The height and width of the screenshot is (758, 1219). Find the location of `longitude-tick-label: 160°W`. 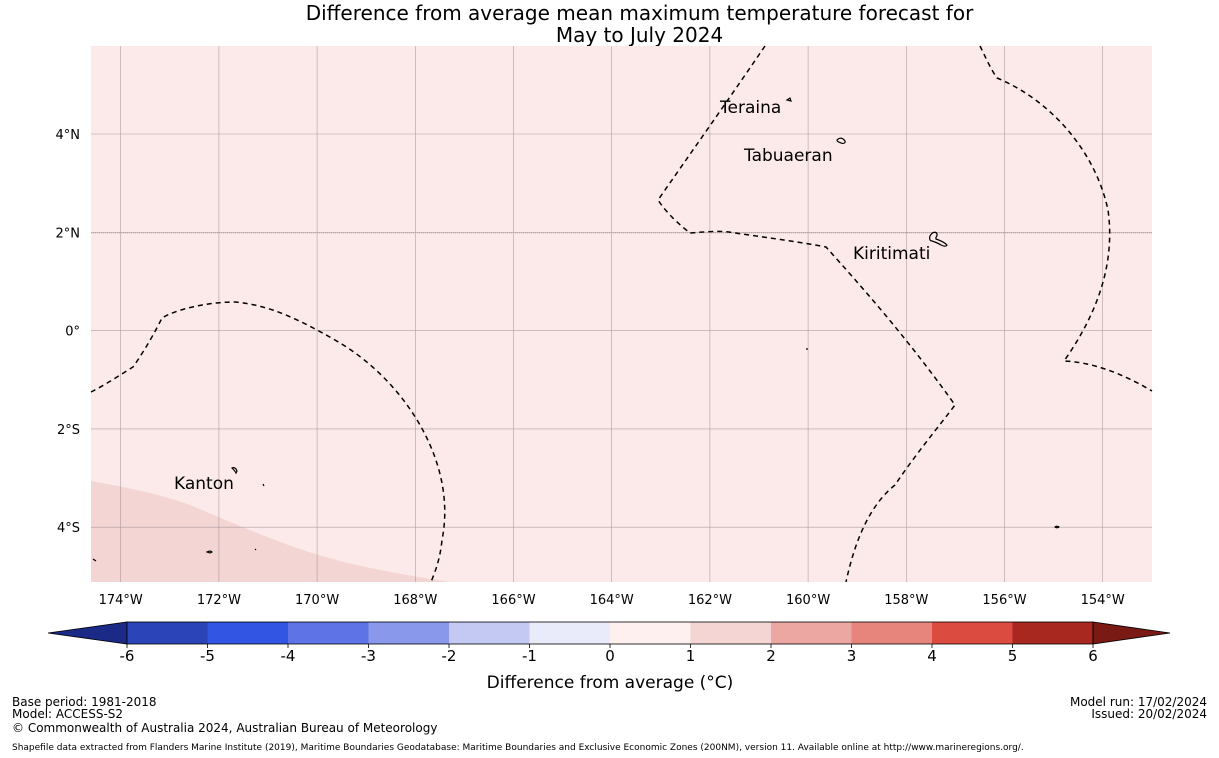

longitude-tick-label: 160°W is located at coordinates (808, 600).